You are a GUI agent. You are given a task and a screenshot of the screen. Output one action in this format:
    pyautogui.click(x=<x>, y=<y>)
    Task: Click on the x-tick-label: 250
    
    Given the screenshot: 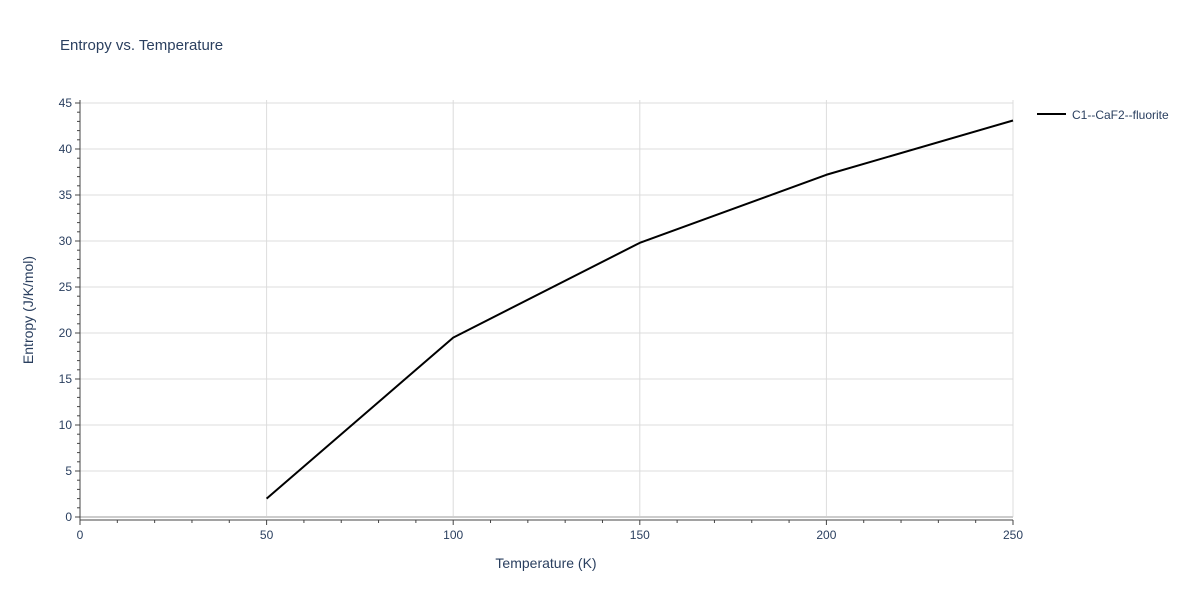 What is the action you would take?
    pyautogui.click(x=1013, y=535)
    